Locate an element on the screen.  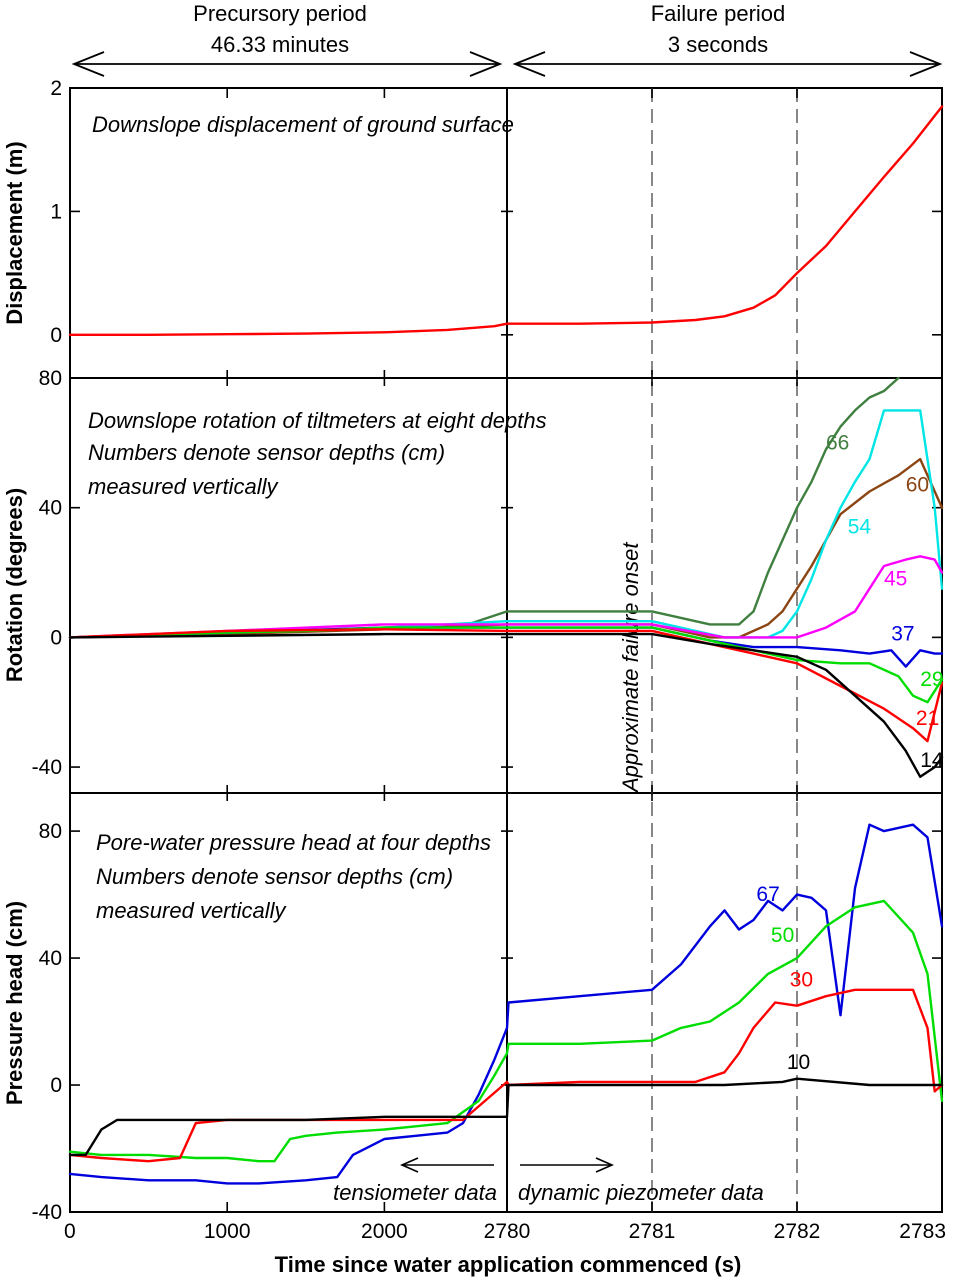
rotation-axis-title: Rotation (degrees) is located at coordinates (14, 585).